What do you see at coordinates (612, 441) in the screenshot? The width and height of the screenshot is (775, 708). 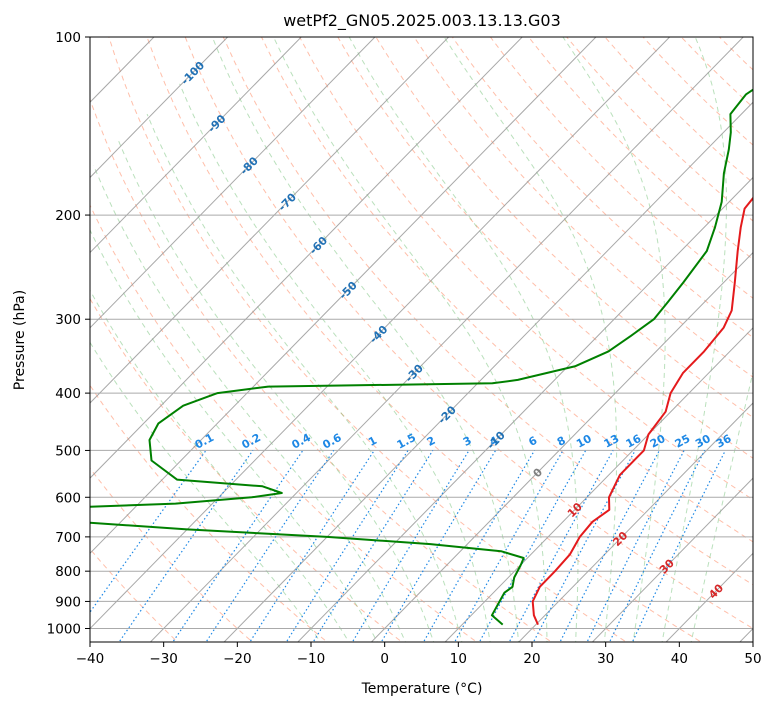 I see `mixing-ratio-label: 13` at bounding box center [612, 441].